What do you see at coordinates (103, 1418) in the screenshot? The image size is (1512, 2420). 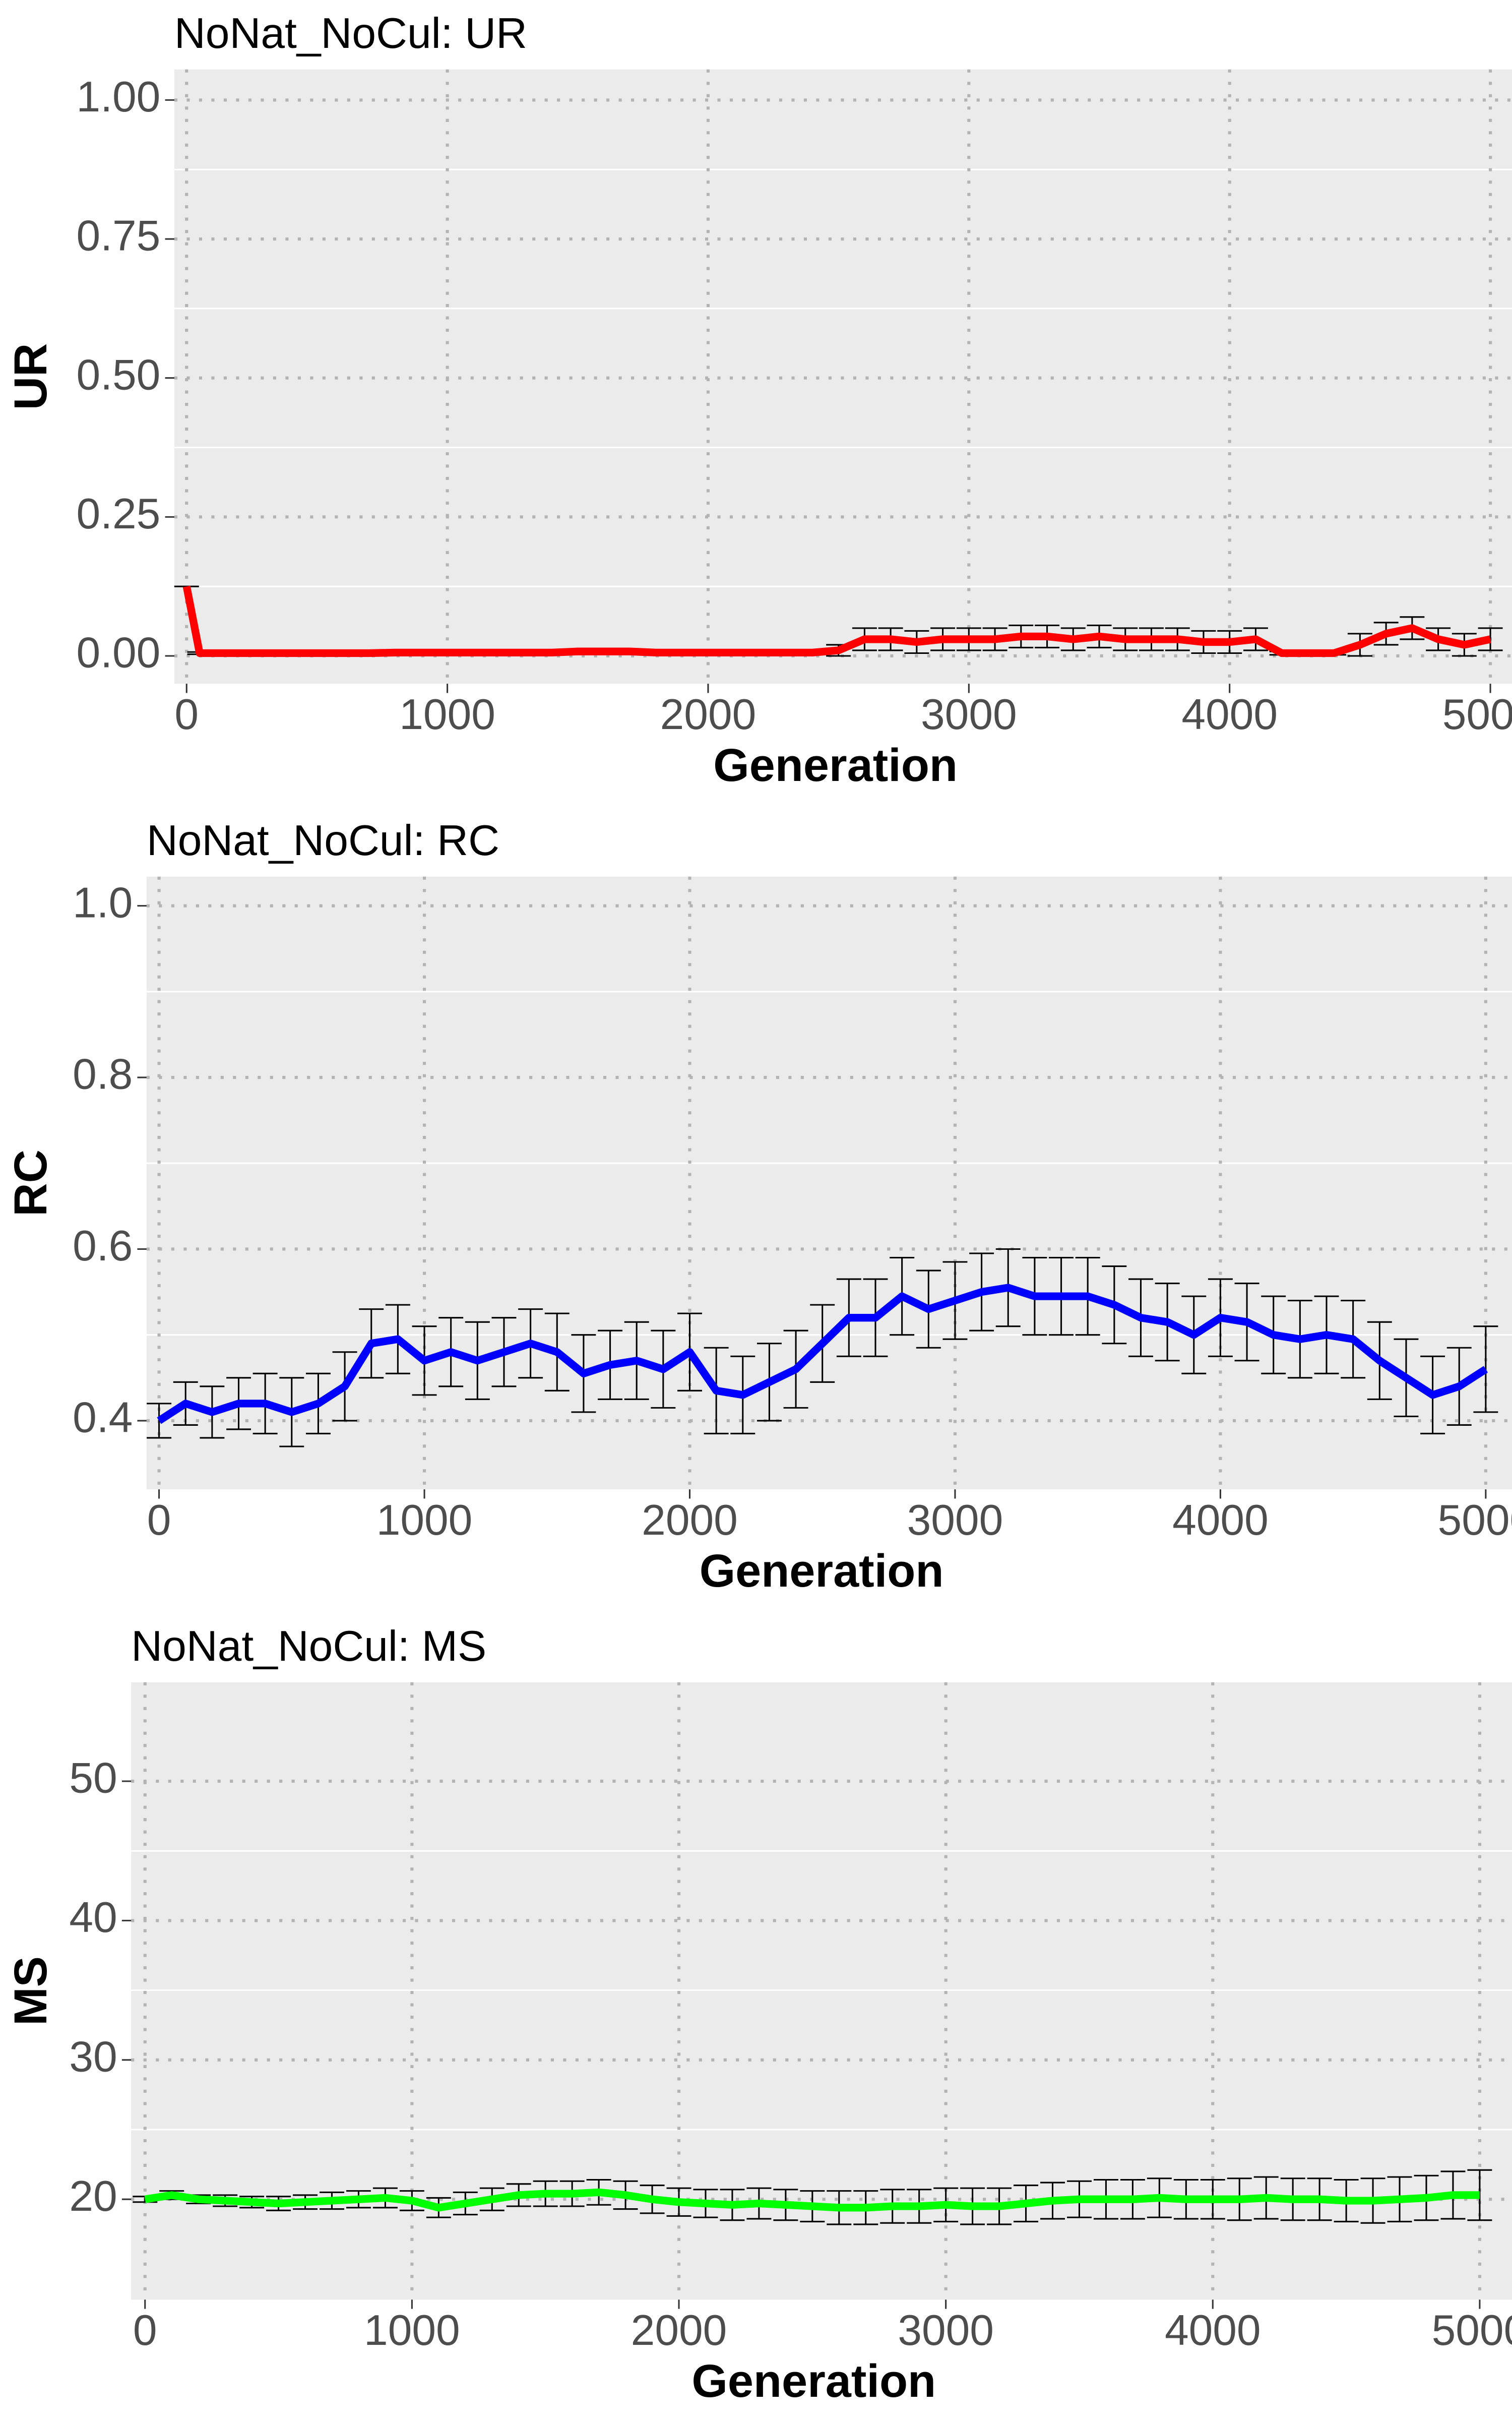 I see `y-tick-label: 0.4` at bounding box center [103, 1418].